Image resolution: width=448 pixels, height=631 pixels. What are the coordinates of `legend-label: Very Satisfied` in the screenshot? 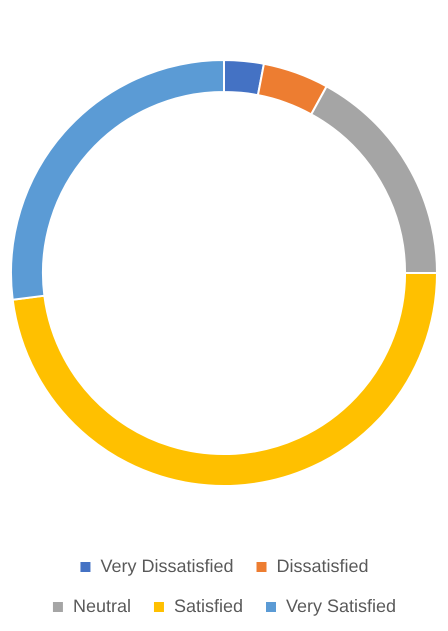 It's located at (341, 606).